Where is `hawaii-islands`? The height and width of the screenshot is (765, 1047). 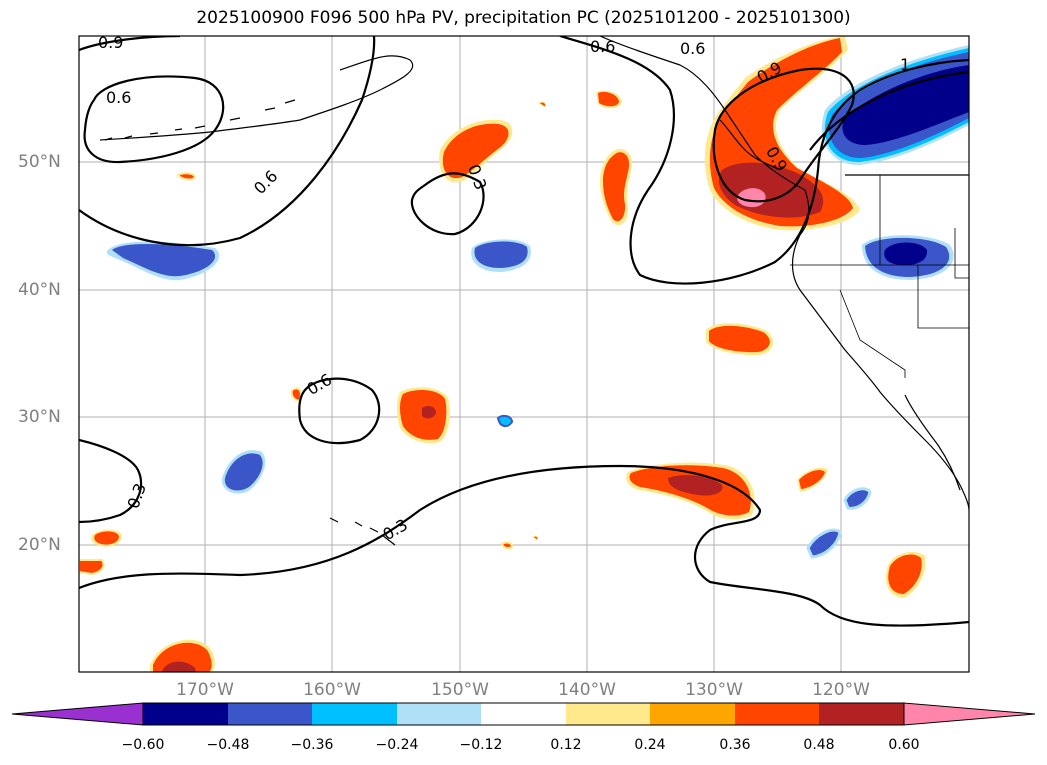 hawaii-islands is located at coordinates (362, 531).